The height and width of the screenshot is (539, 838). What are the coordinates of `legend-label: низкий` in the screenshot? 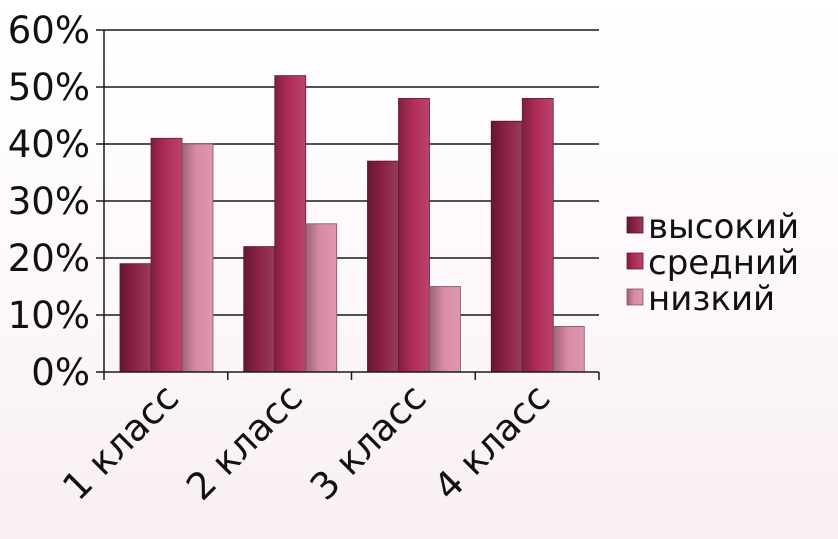 It's located at (711, 299).